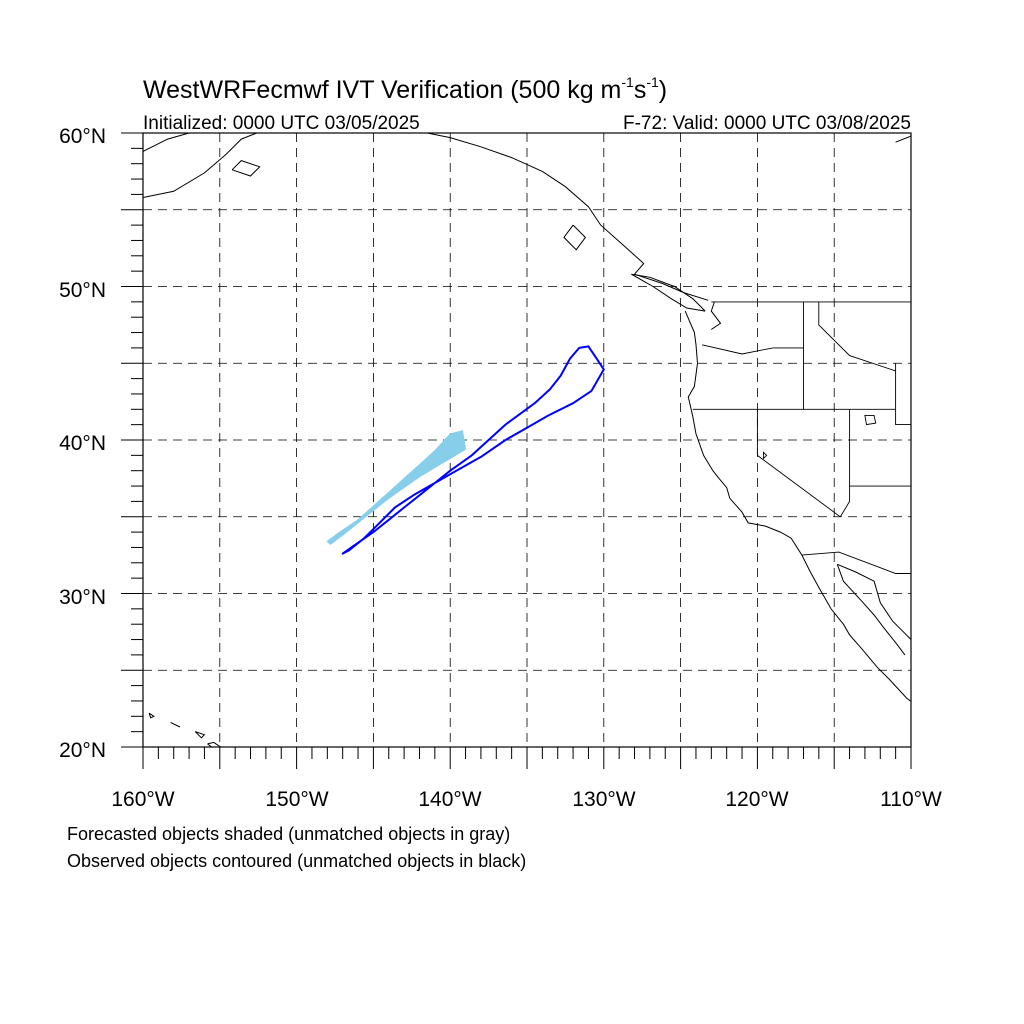 Image resolution: width=1024 pixels, height=1024 pixels. Describe the element at coordinates (142, 799) in the screenshot. I see `lon-label-160w: 160°W` at that location.